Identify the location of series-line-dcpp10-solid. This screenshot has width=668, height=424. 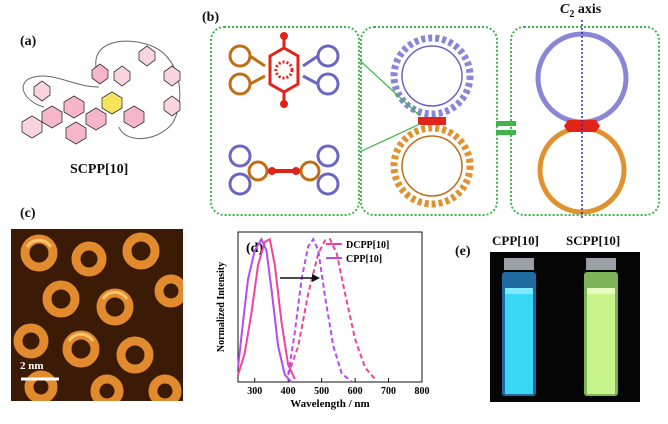
(266, 308).